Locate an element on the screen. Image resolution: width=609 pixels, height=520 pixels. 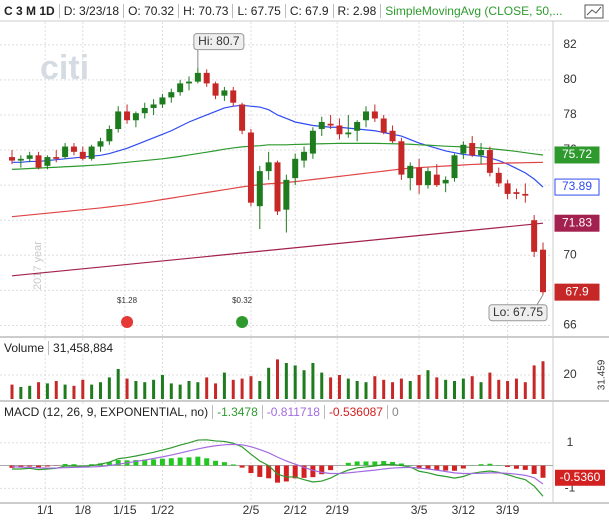
chart-icon is located at coordinates (594, 11).